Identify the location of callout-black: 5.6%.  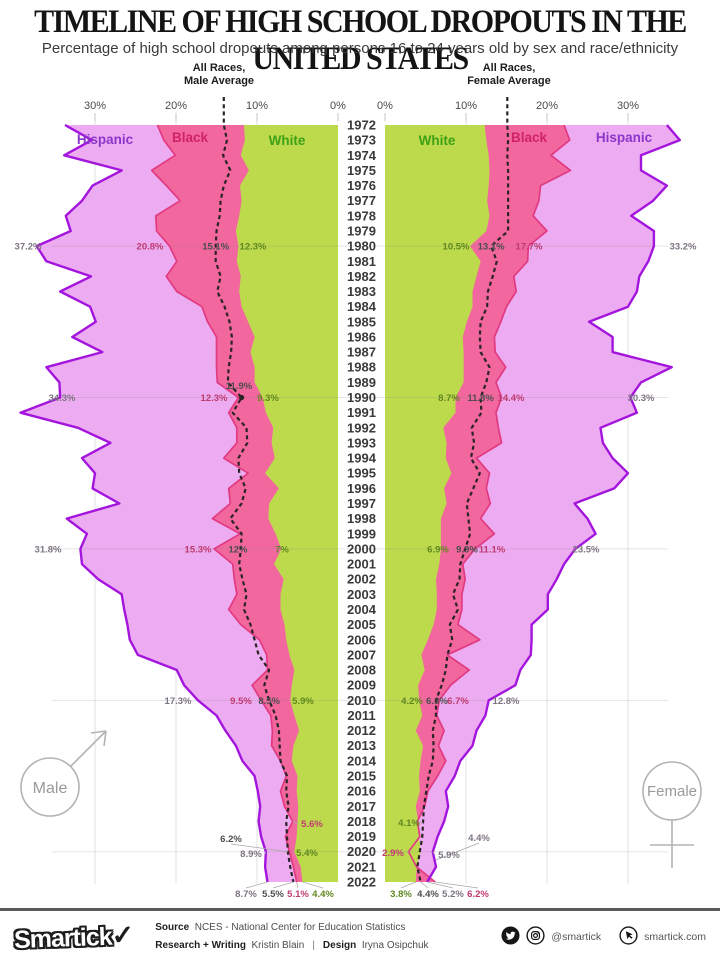
(312, 824).